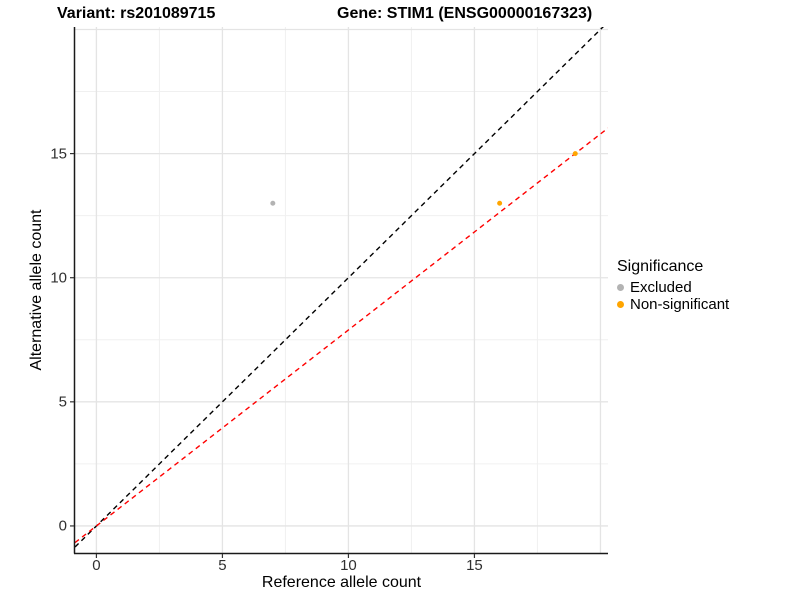 This screenshot has height=600, width=800. I want to click on legend-title: Significance, so click(660, 266).